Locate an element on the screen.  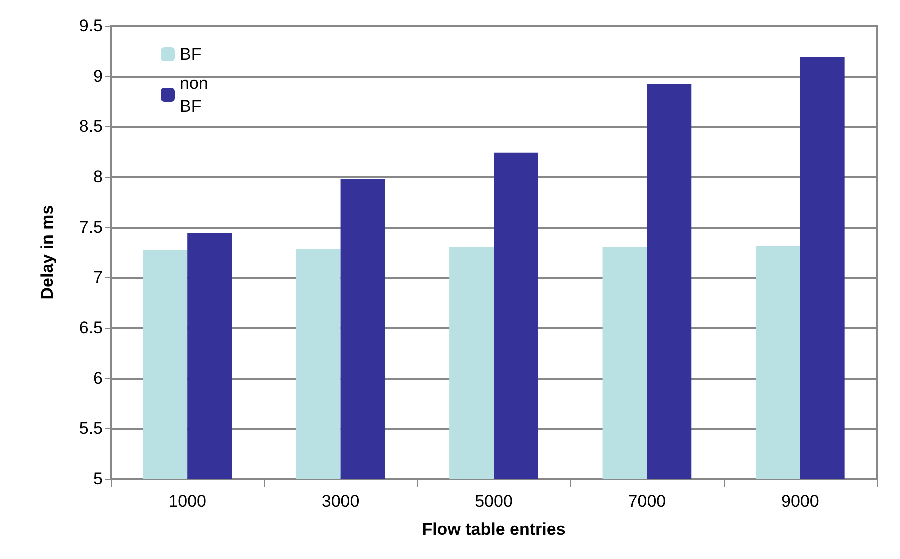
y-tick-label: 5 is located at coordinates (98, 479).